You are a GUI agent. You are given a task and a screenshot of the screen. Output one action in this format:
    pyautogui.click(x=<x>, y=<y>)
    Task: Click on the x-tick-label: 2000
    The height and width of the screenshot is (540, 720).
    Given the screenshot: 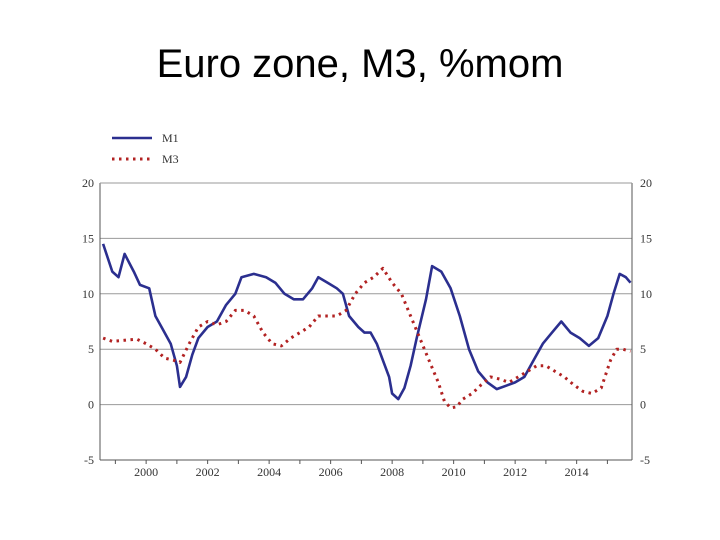 What is the action you would take?
    pyautogui.click(x=146, y=472)
    